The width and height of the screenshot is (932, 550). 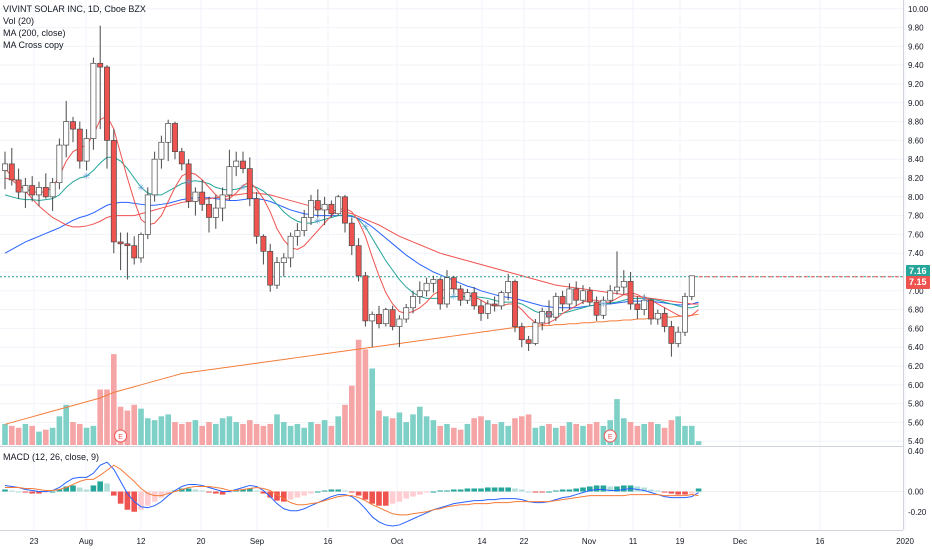 I want to click on ma-cross-indicator-label: MA Cross copy, so click(x=33, y=45).